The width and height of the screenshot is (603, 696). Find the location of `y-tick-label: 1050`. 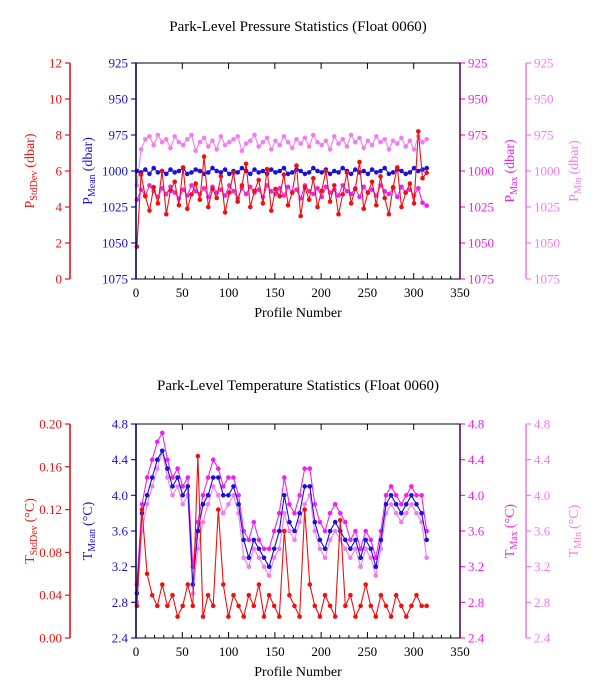

y-tick-label: 1050 is located at coordinates (481, 243).